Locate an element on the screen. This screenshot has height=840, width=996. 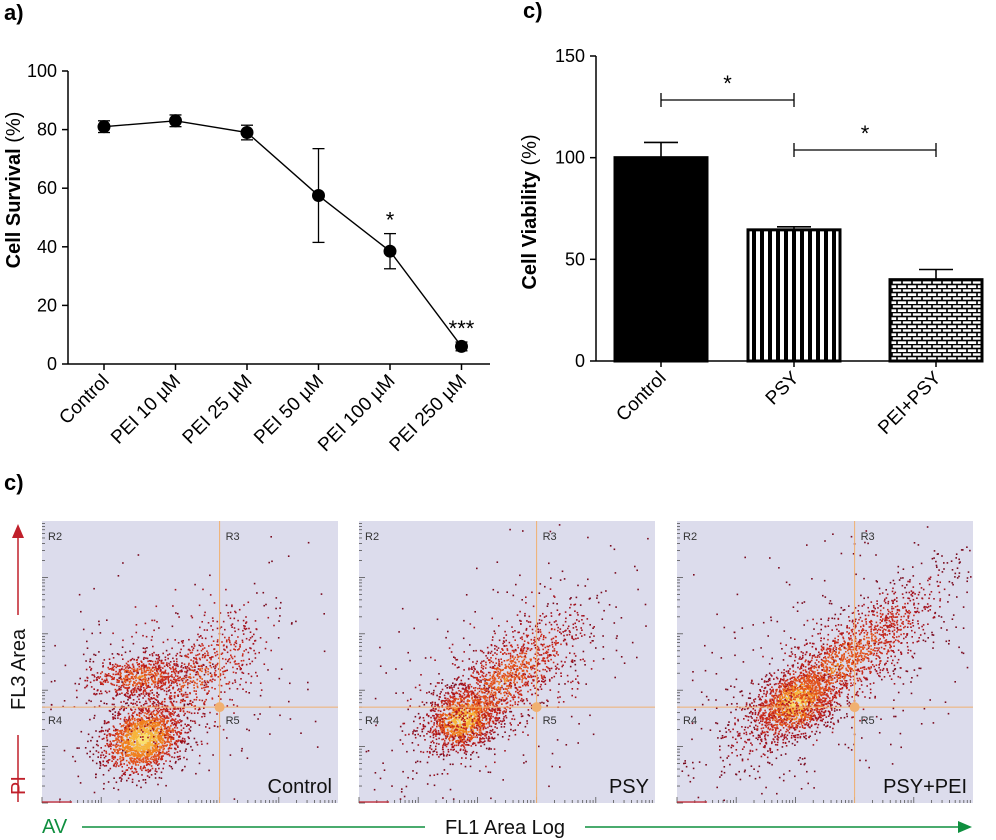
panel-a-x-tick-label: Control is located at coordinates (84, 400).